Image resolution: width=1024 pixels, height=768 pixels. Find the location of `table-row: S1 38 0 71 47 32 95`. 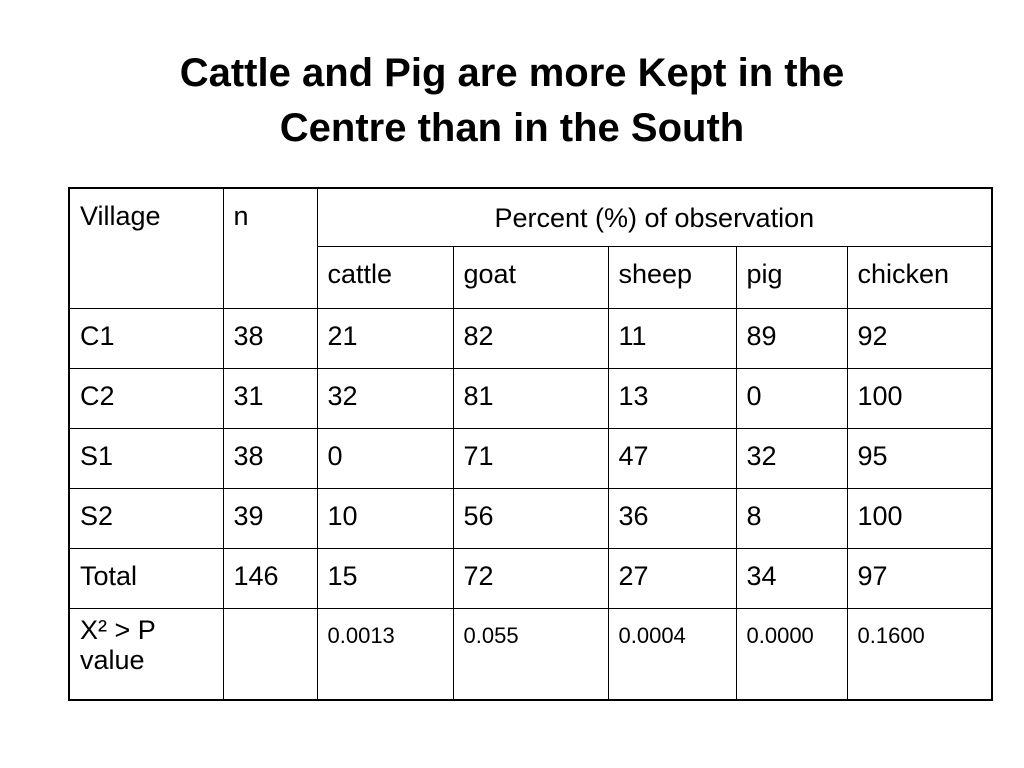

table-row: S1 38 0 71 47 32 95 is located at coordinates (530, 458).